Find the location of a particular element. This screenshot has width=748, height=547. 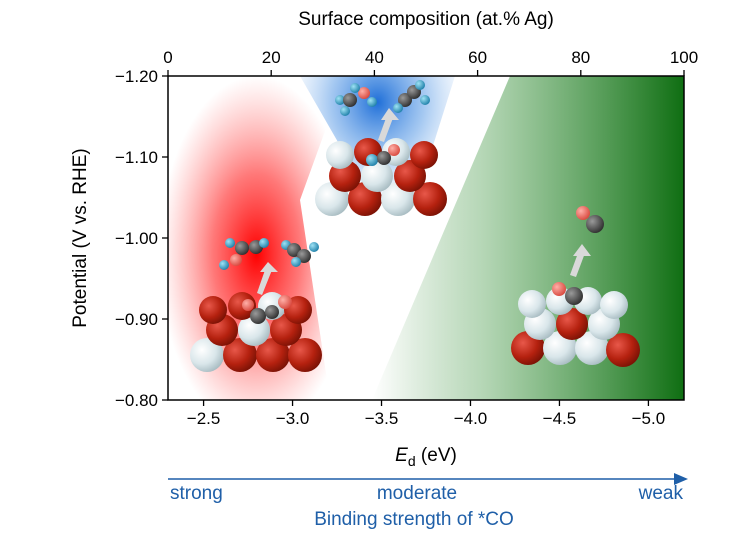

illustration-left is located at coordinates (256, 305).